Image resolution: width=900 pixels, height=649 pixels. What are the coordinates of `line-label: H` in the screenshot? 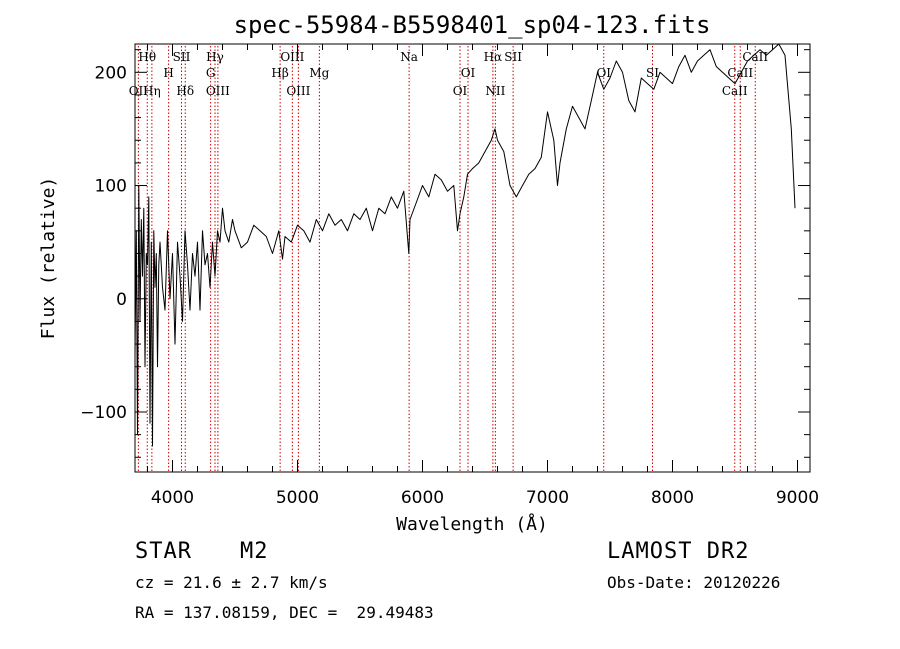 It's located at (168, 73).